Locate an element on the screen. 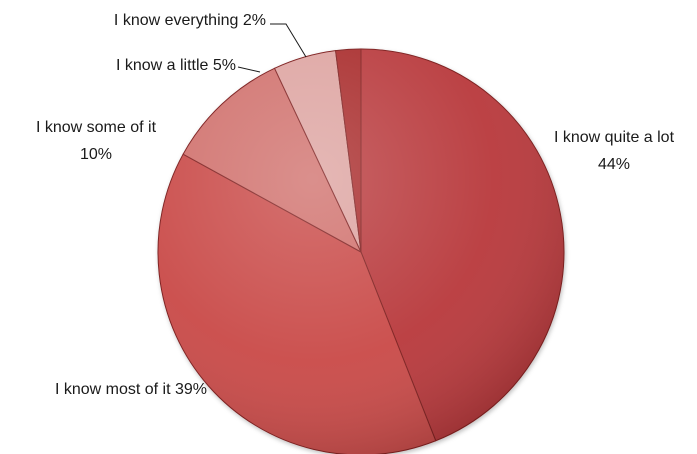 The image size is (697, 454). leader-line-little is located at coordinates (249, 69).